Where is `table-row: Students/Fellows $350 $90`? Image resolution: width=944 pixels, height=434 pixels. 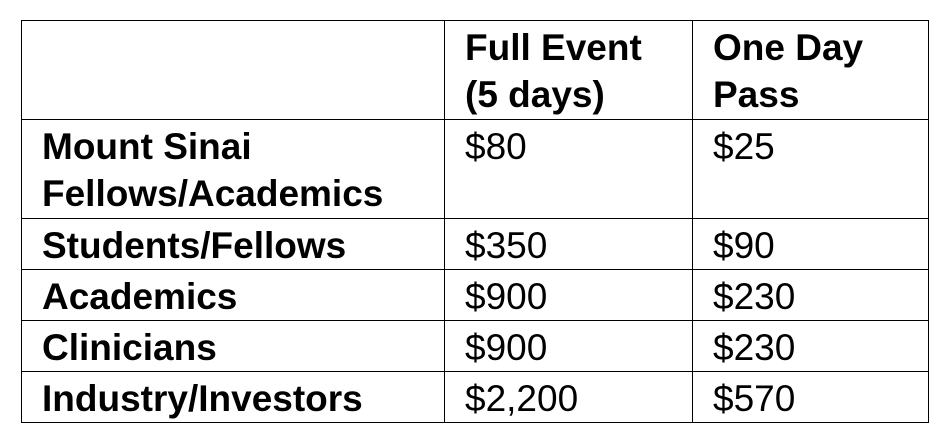 table-row: Students/Fellows $350 $90 is located at coordinates (475, 244).